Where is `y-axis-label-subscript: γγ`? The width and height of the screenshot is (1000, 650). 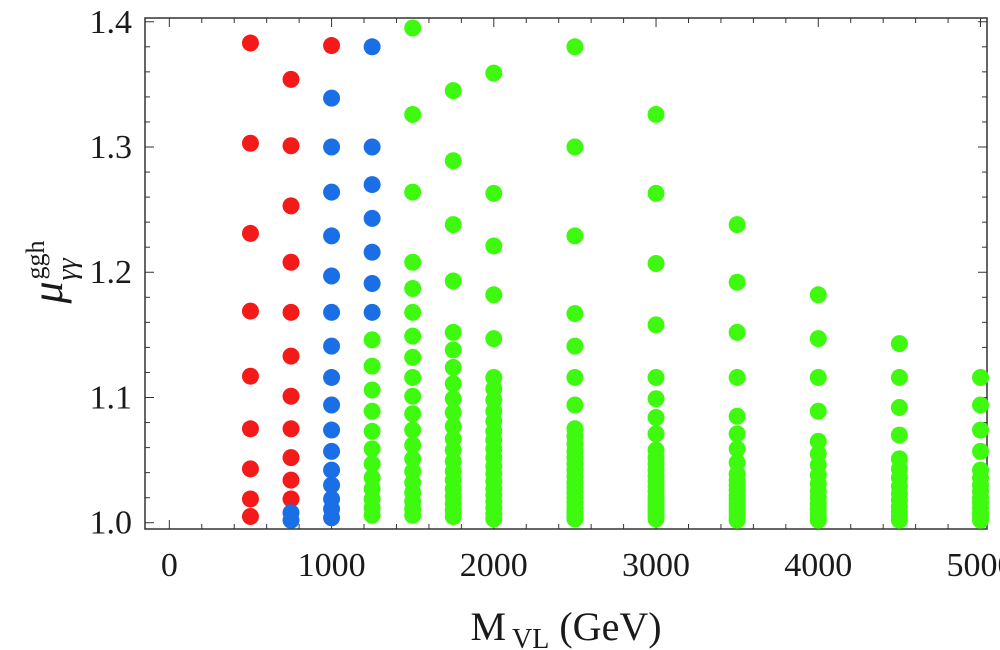 y-axis-label-subscript: γγ is located at coordinates (67, 268).